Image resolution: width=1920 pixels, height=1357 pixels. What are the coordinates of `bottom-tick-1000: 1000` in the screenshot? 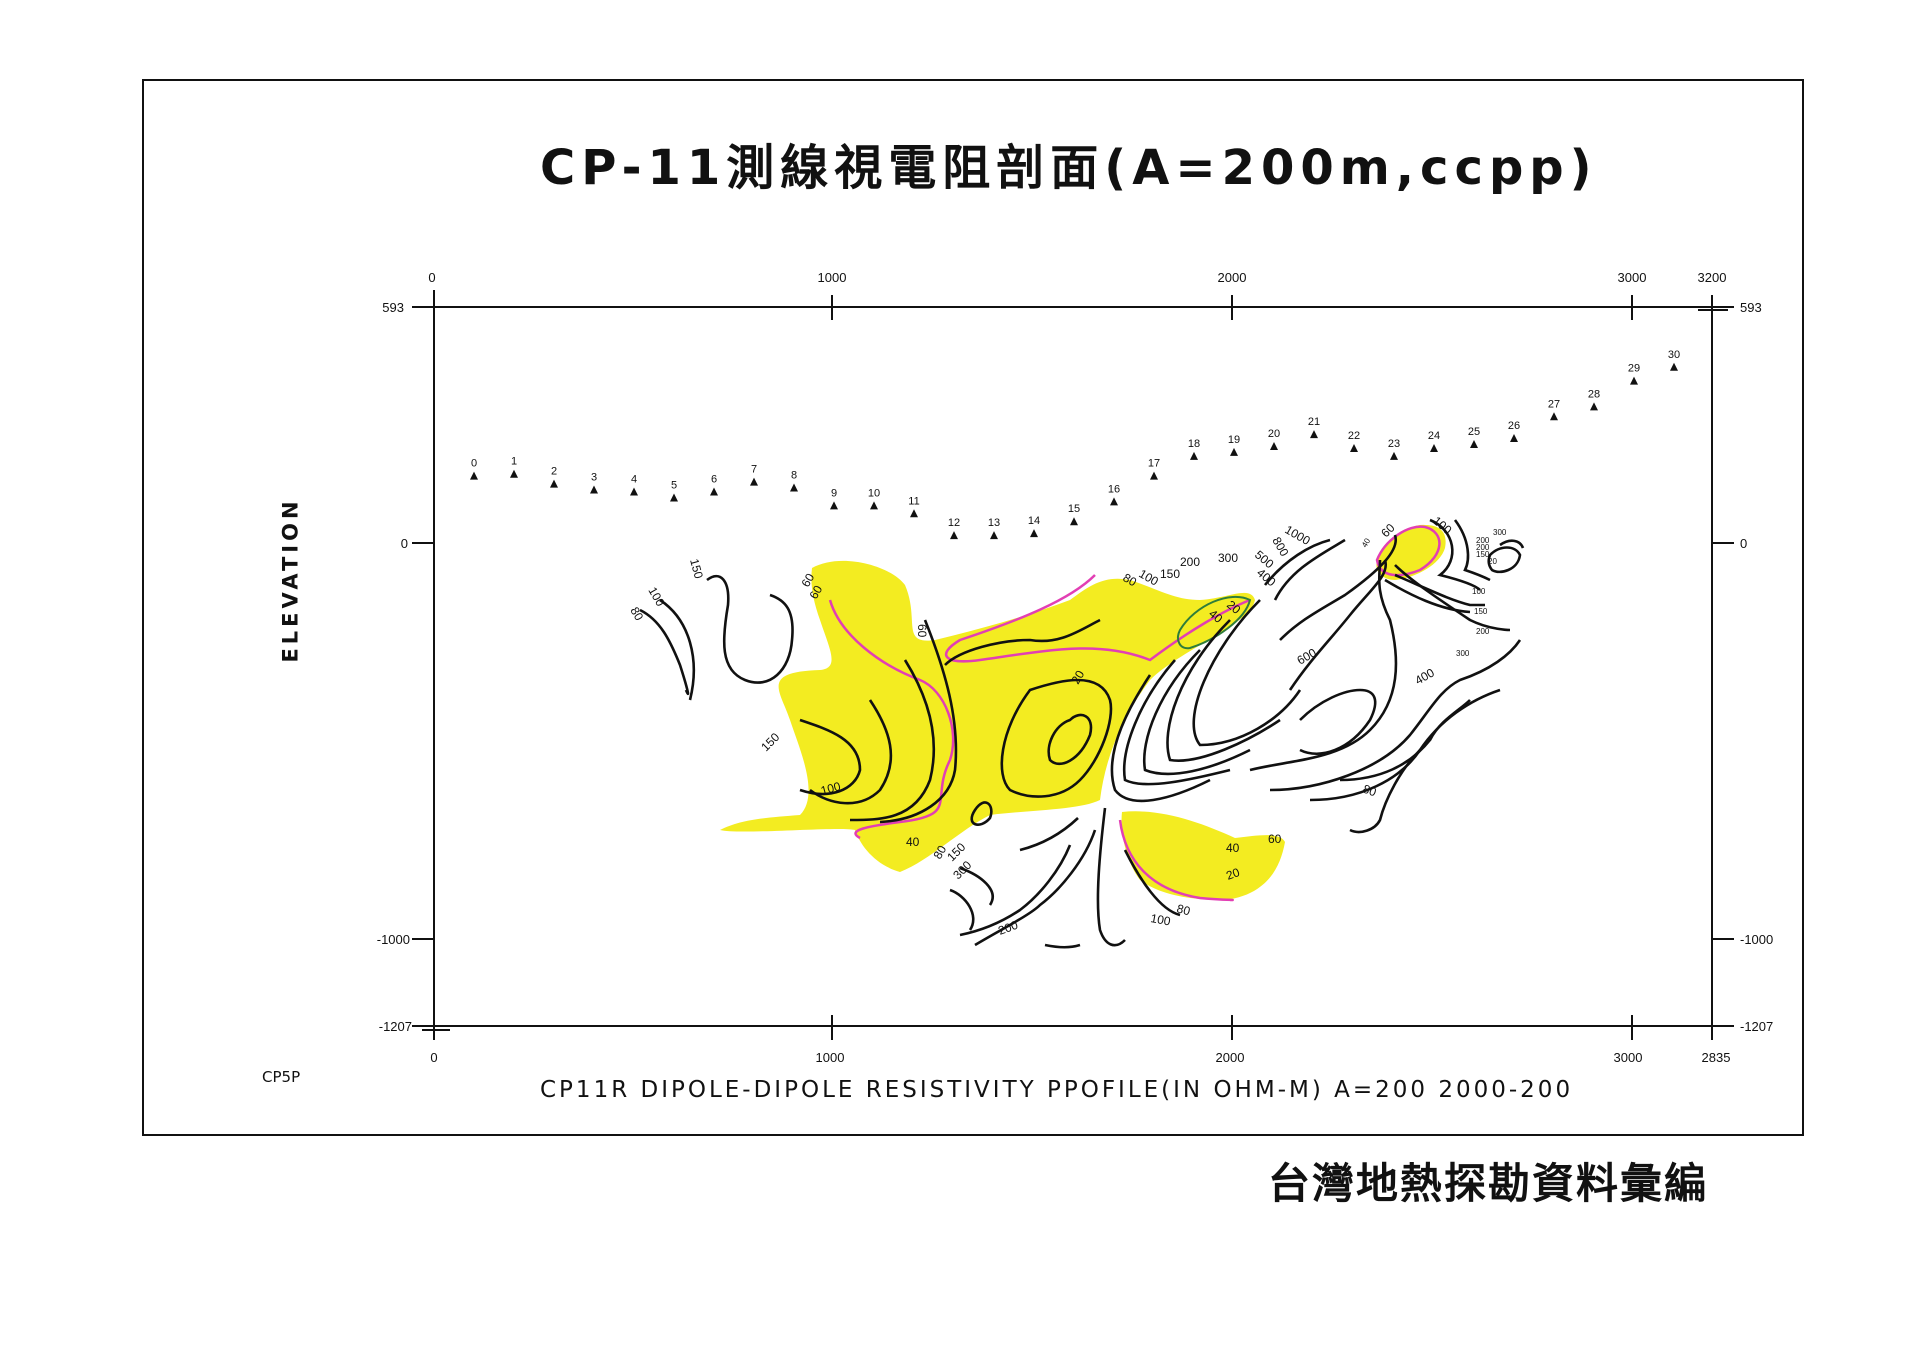 It's located at (830, 1057).